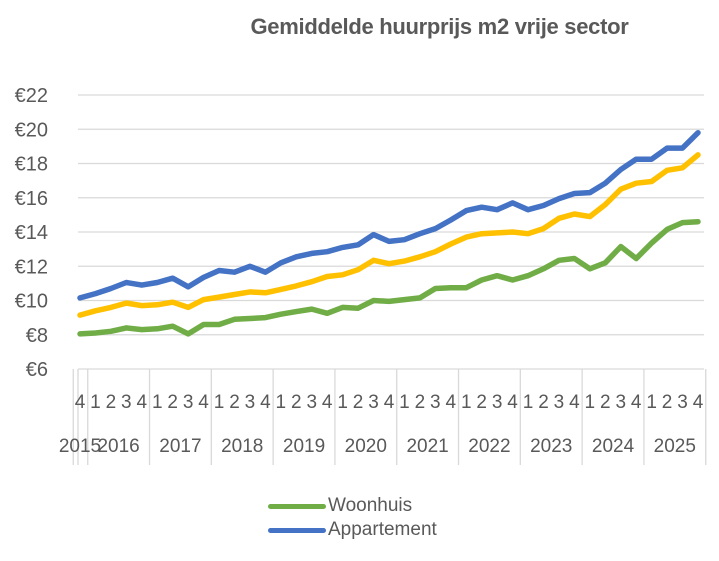 This screenshot has height=561, width=719. What do you see at coordinates (180, 446) in the screenshot?
I see `x-year-label: 2017` at bounding box center [180, 446].